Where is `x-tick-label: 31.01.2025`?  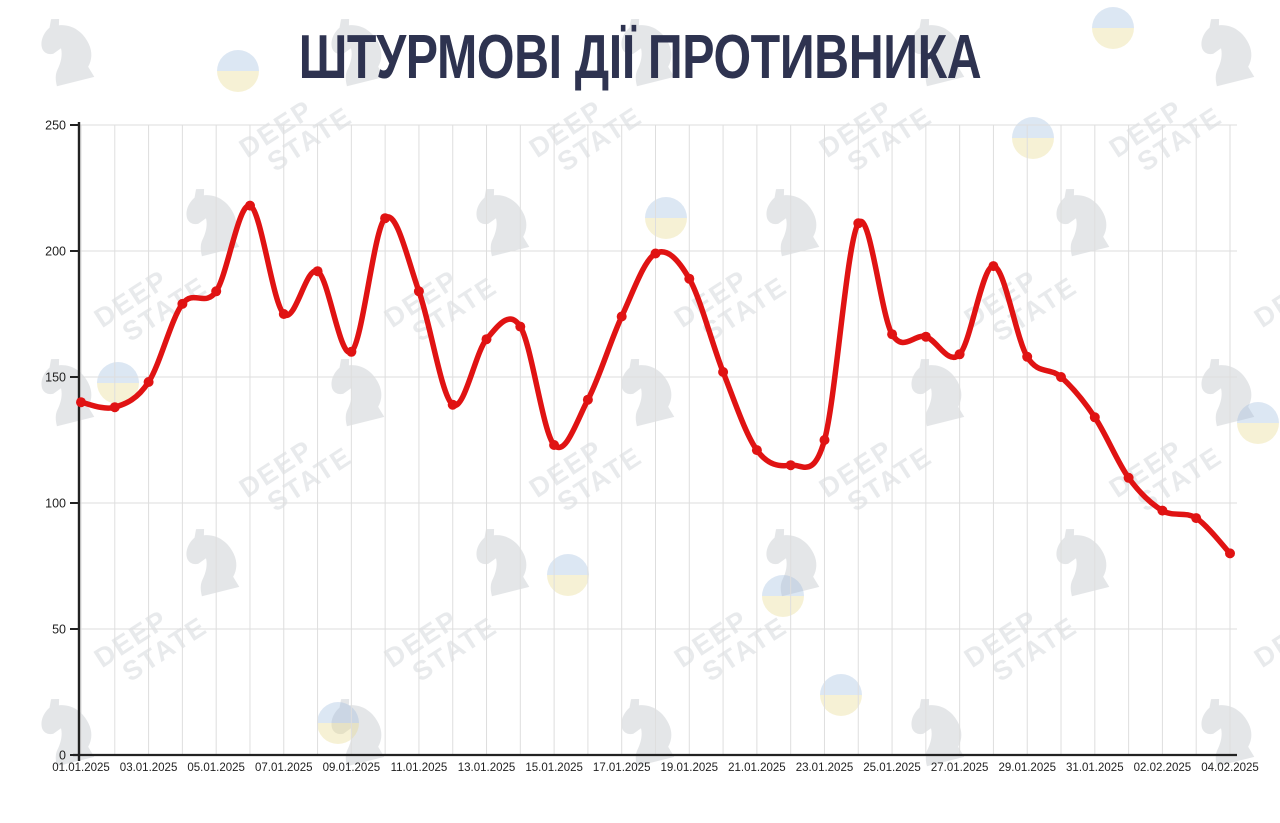 x-tick-label: 31.01.2025 is located at coordinates (1095, 768).